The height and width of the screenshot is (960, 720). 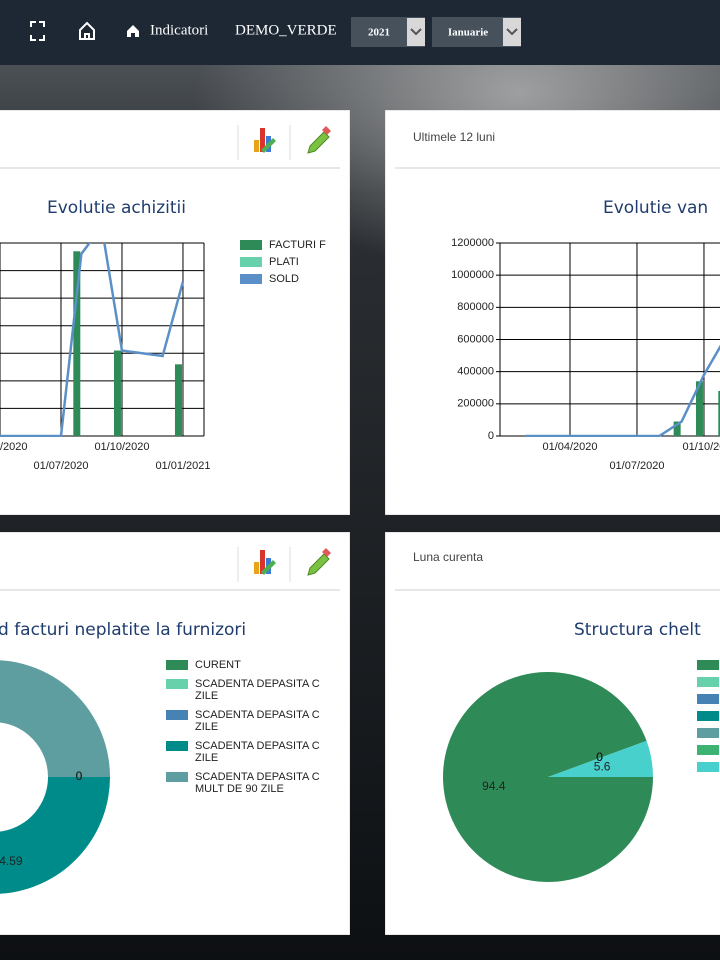 I want to click on chart-title: Evolutie van, so click(x=655, y=208).